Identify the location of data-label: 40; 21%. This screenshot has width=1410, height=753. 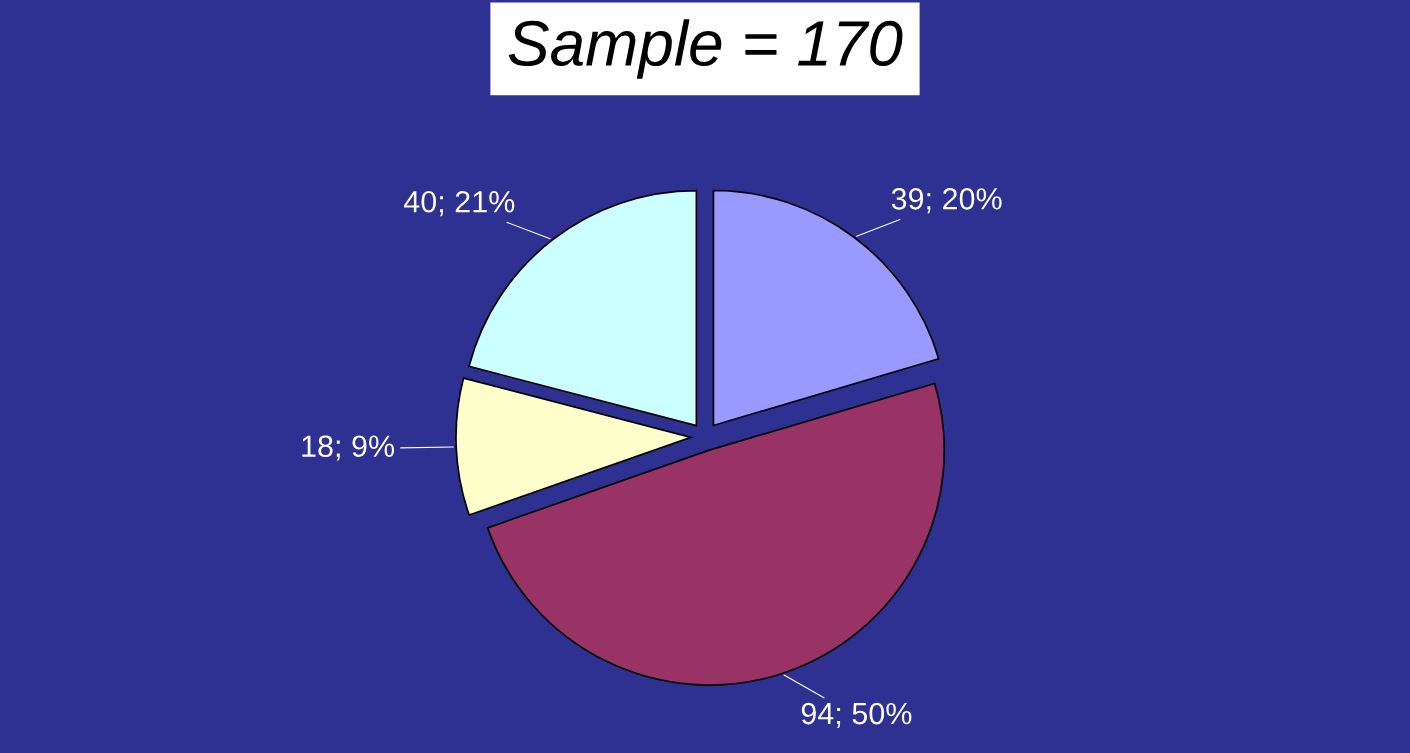
(459, 203).